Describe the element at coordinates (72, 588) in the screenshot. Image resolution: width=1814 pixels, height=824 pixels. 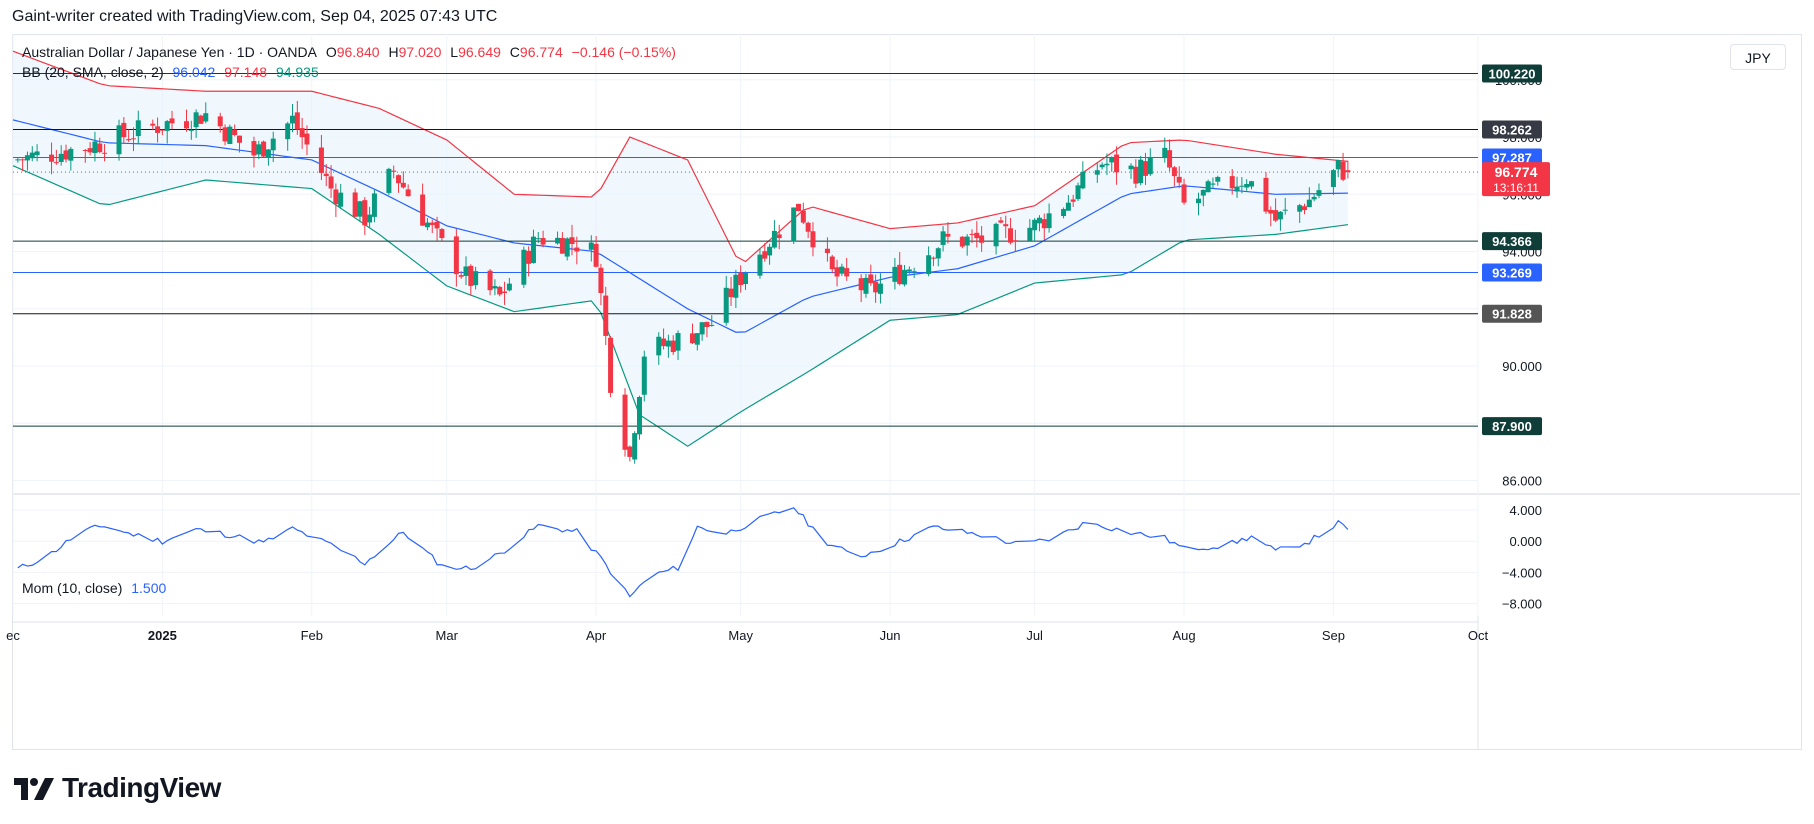
I see `momentum-label: Mom (10, close)` at that location.